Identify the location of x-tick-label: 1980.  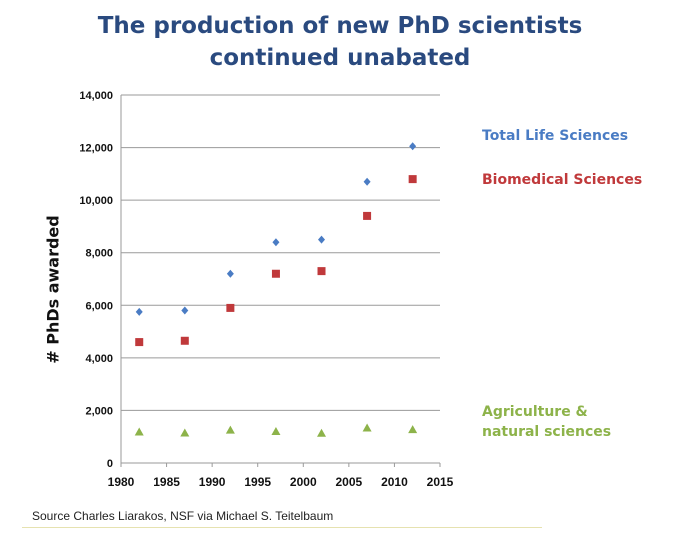
(121, 482).